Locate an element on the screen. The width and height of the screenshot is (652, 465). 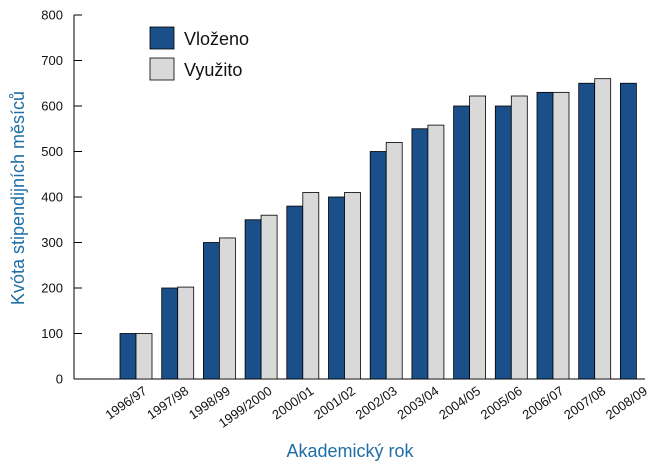
x-tick-label: 2007/08 is located at coordinates (584, 402).